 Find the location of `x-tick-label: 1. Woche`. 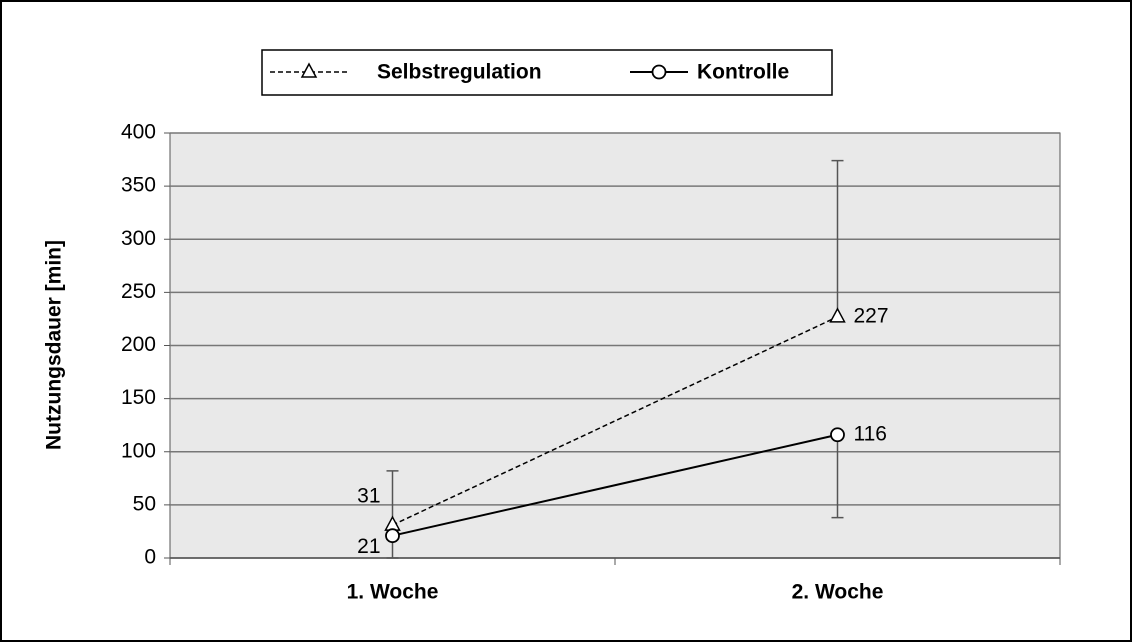

x-tick-label: 1. Woche is located at coordinates (393, 592).